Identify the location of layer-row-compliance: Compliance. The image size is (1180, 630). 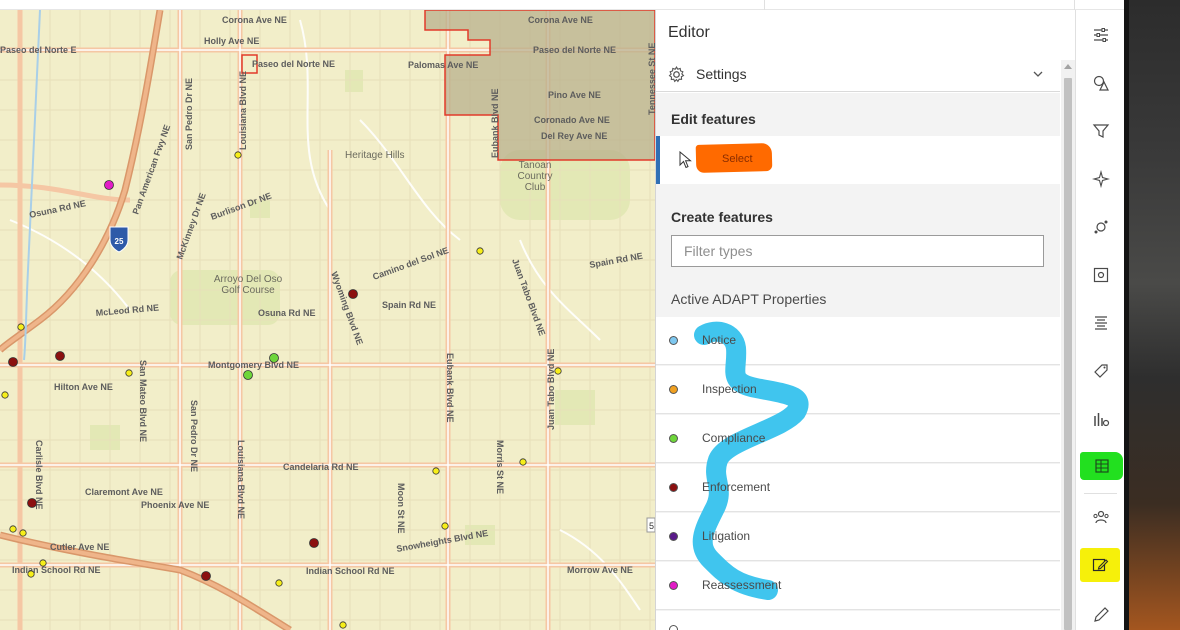
(858, 439).